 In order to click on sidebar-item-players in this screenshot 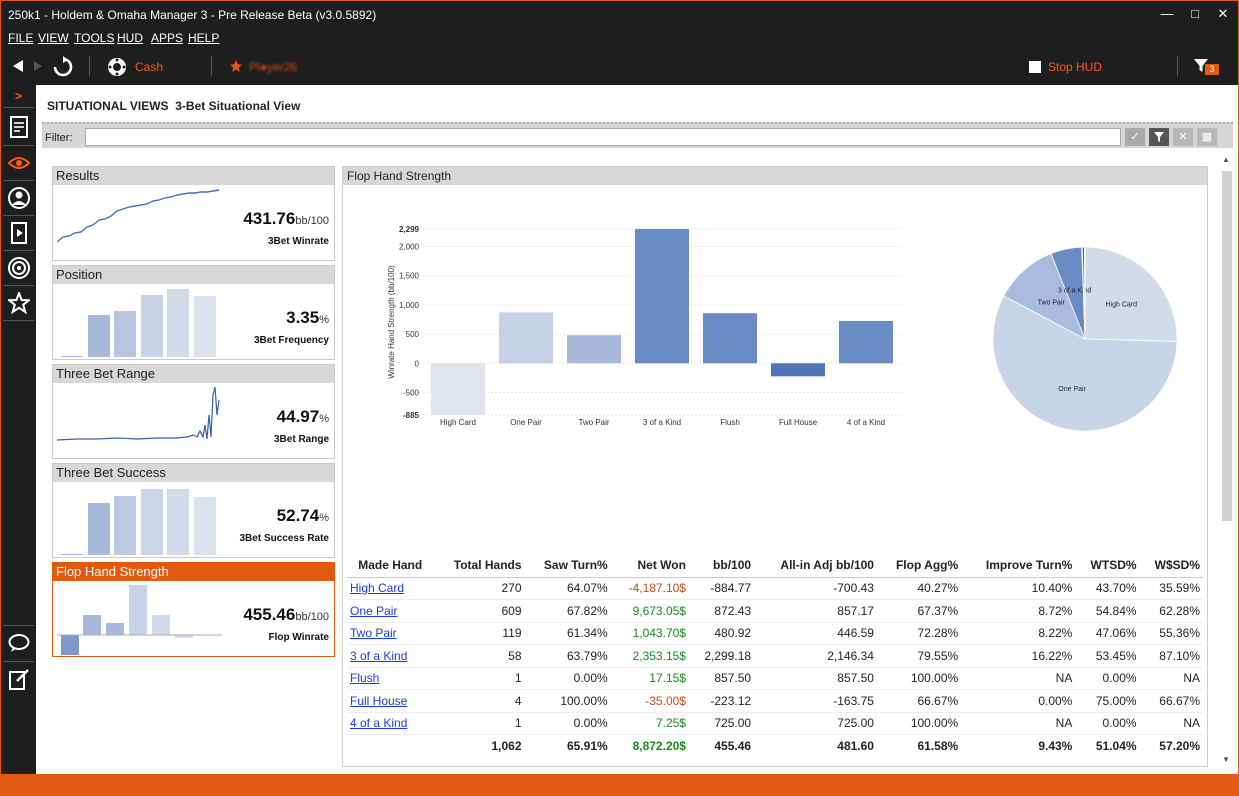, I will do `click(18, 198)`.